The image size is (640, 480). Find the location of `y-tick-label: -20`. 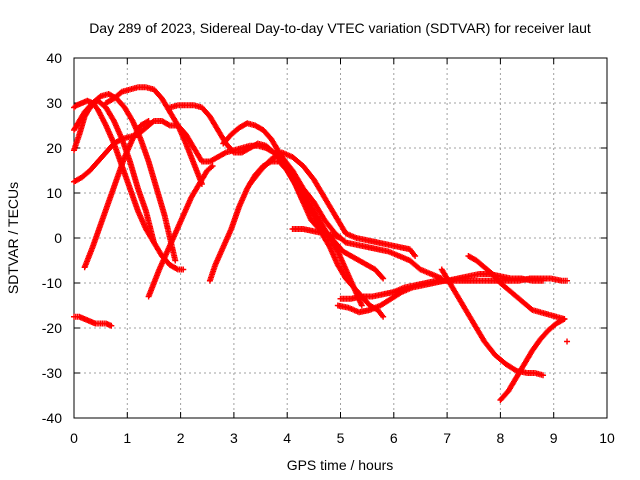

y-tick-label: -20 is located at coordinates (52, 328).